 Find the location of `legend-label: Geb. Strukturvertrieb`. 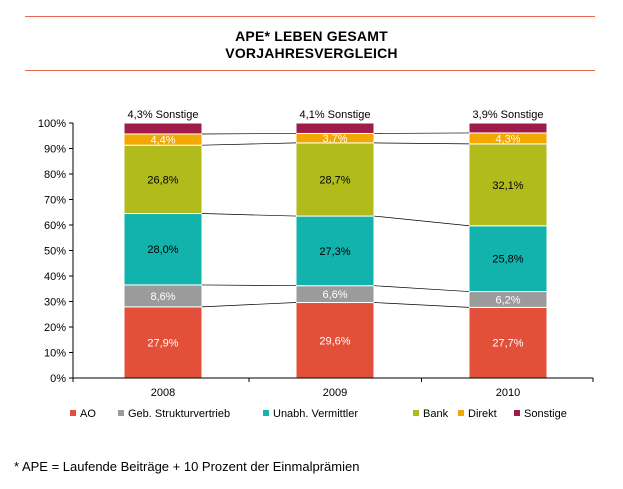

legend-label: Geb. Strukturvertrieb is located at coordinates (179, 414).